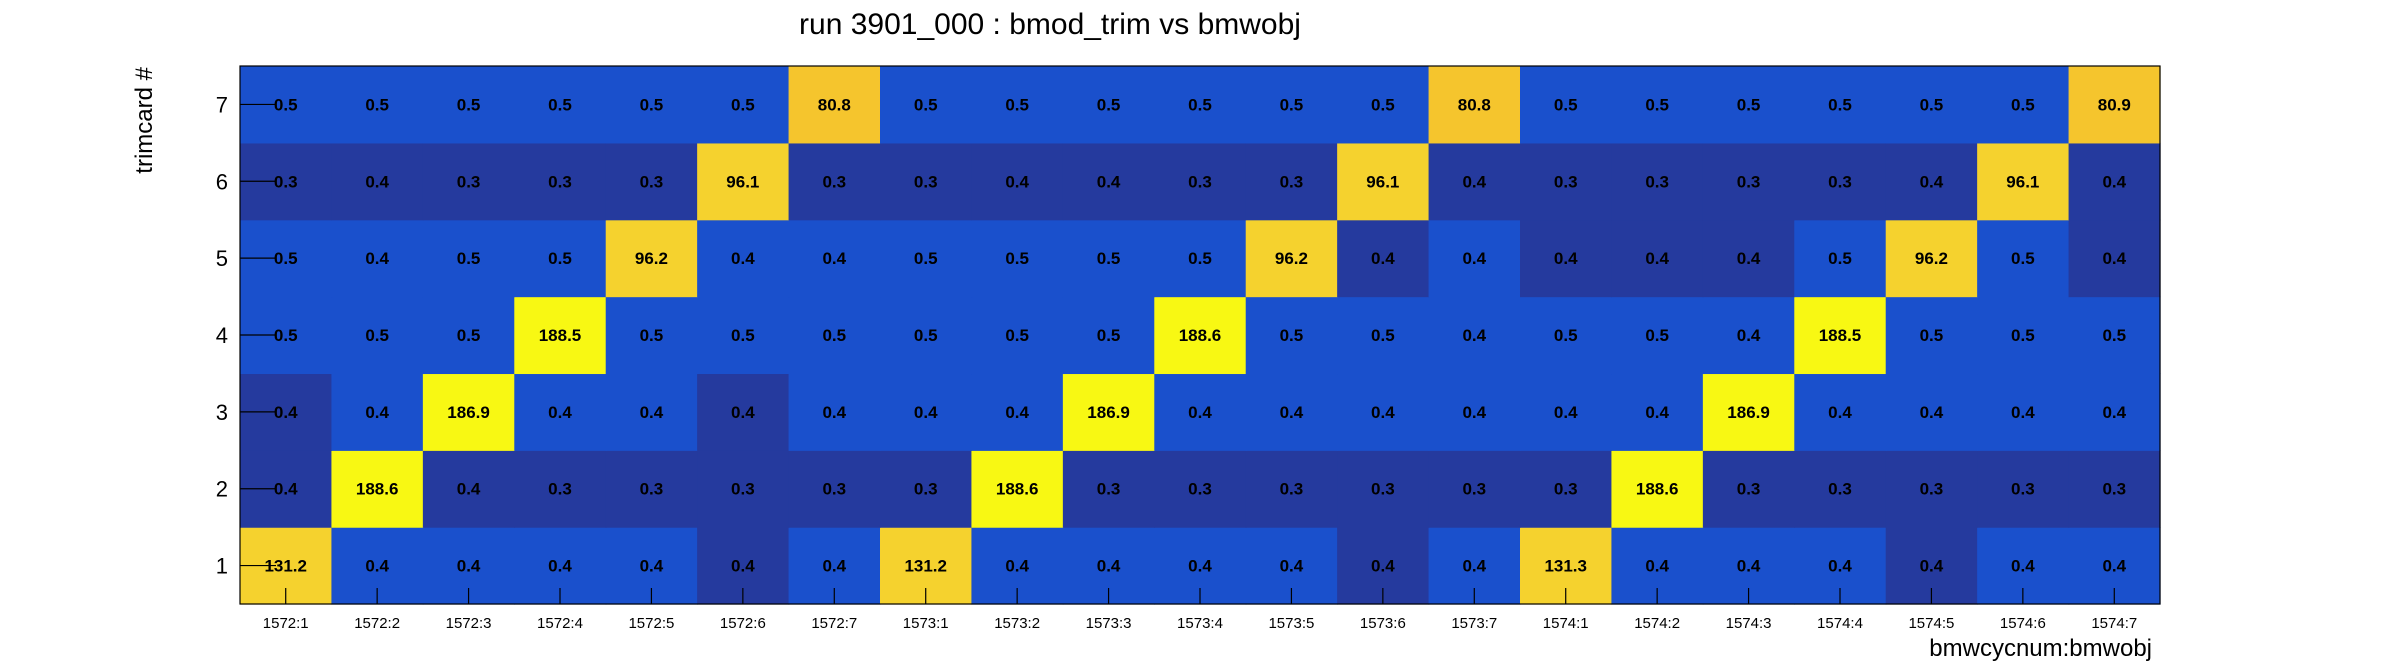 The width and height of the screenshot is (2396, 672). What do you see at coordinates (1657, 489) in the screenshot?
I see `cell-value-label: 188.6` at bounding box center [1657, 489].